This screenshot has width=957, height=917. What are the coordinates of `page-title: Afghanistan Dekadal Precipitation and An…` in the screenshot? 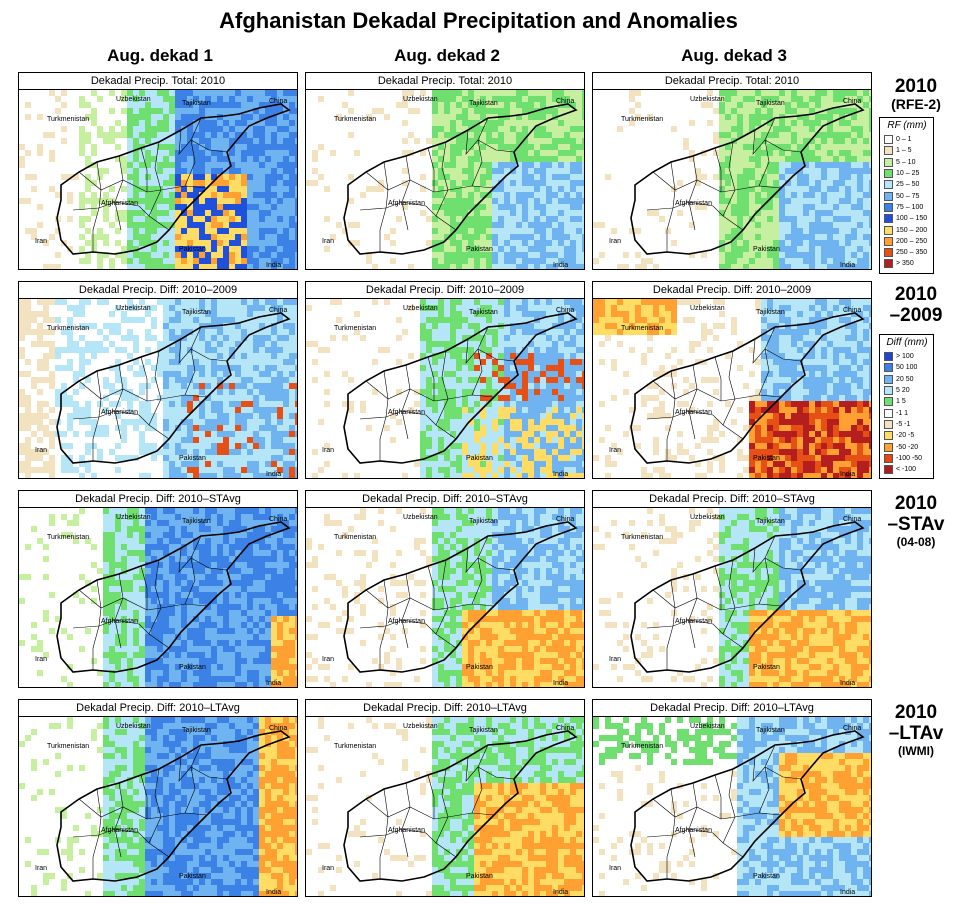 It's located at (478, 20).